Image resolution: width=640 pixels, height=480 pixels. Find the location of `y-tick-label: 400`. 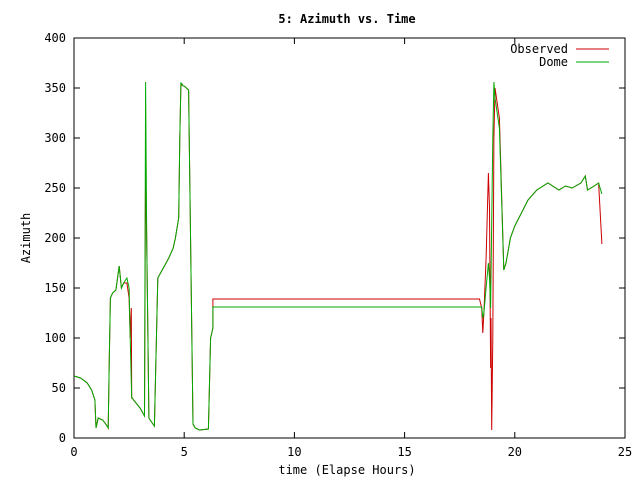

y-tick-label: 400 is located at coordinates (55, 38).